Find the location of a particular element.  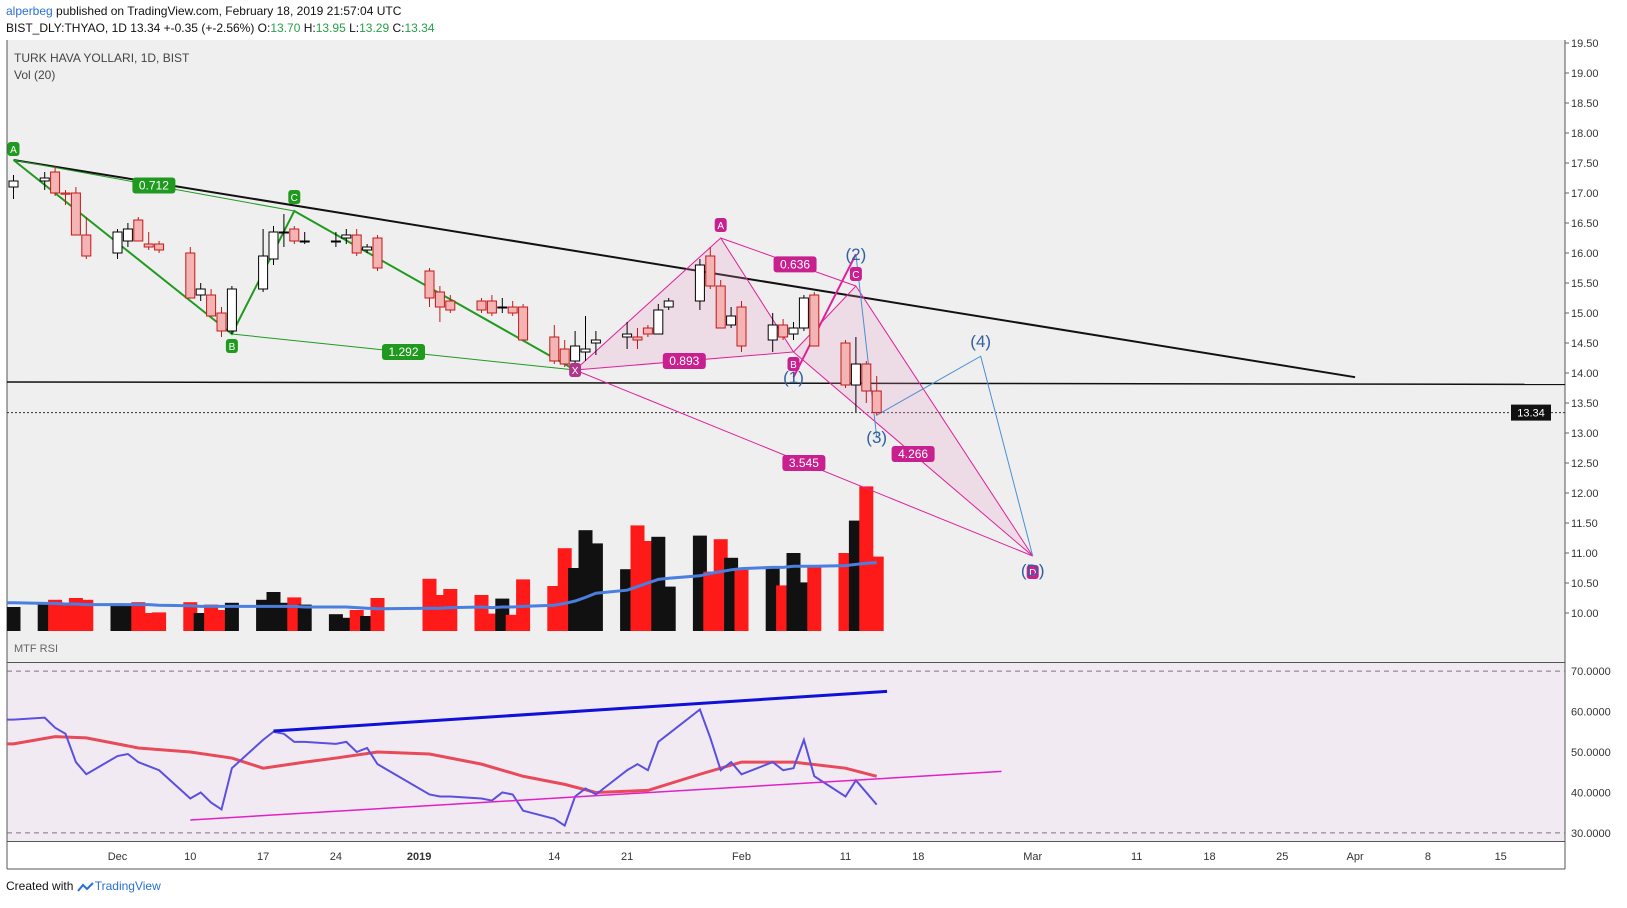

green-ratio-label-bg is located at coordinates (154, 185).